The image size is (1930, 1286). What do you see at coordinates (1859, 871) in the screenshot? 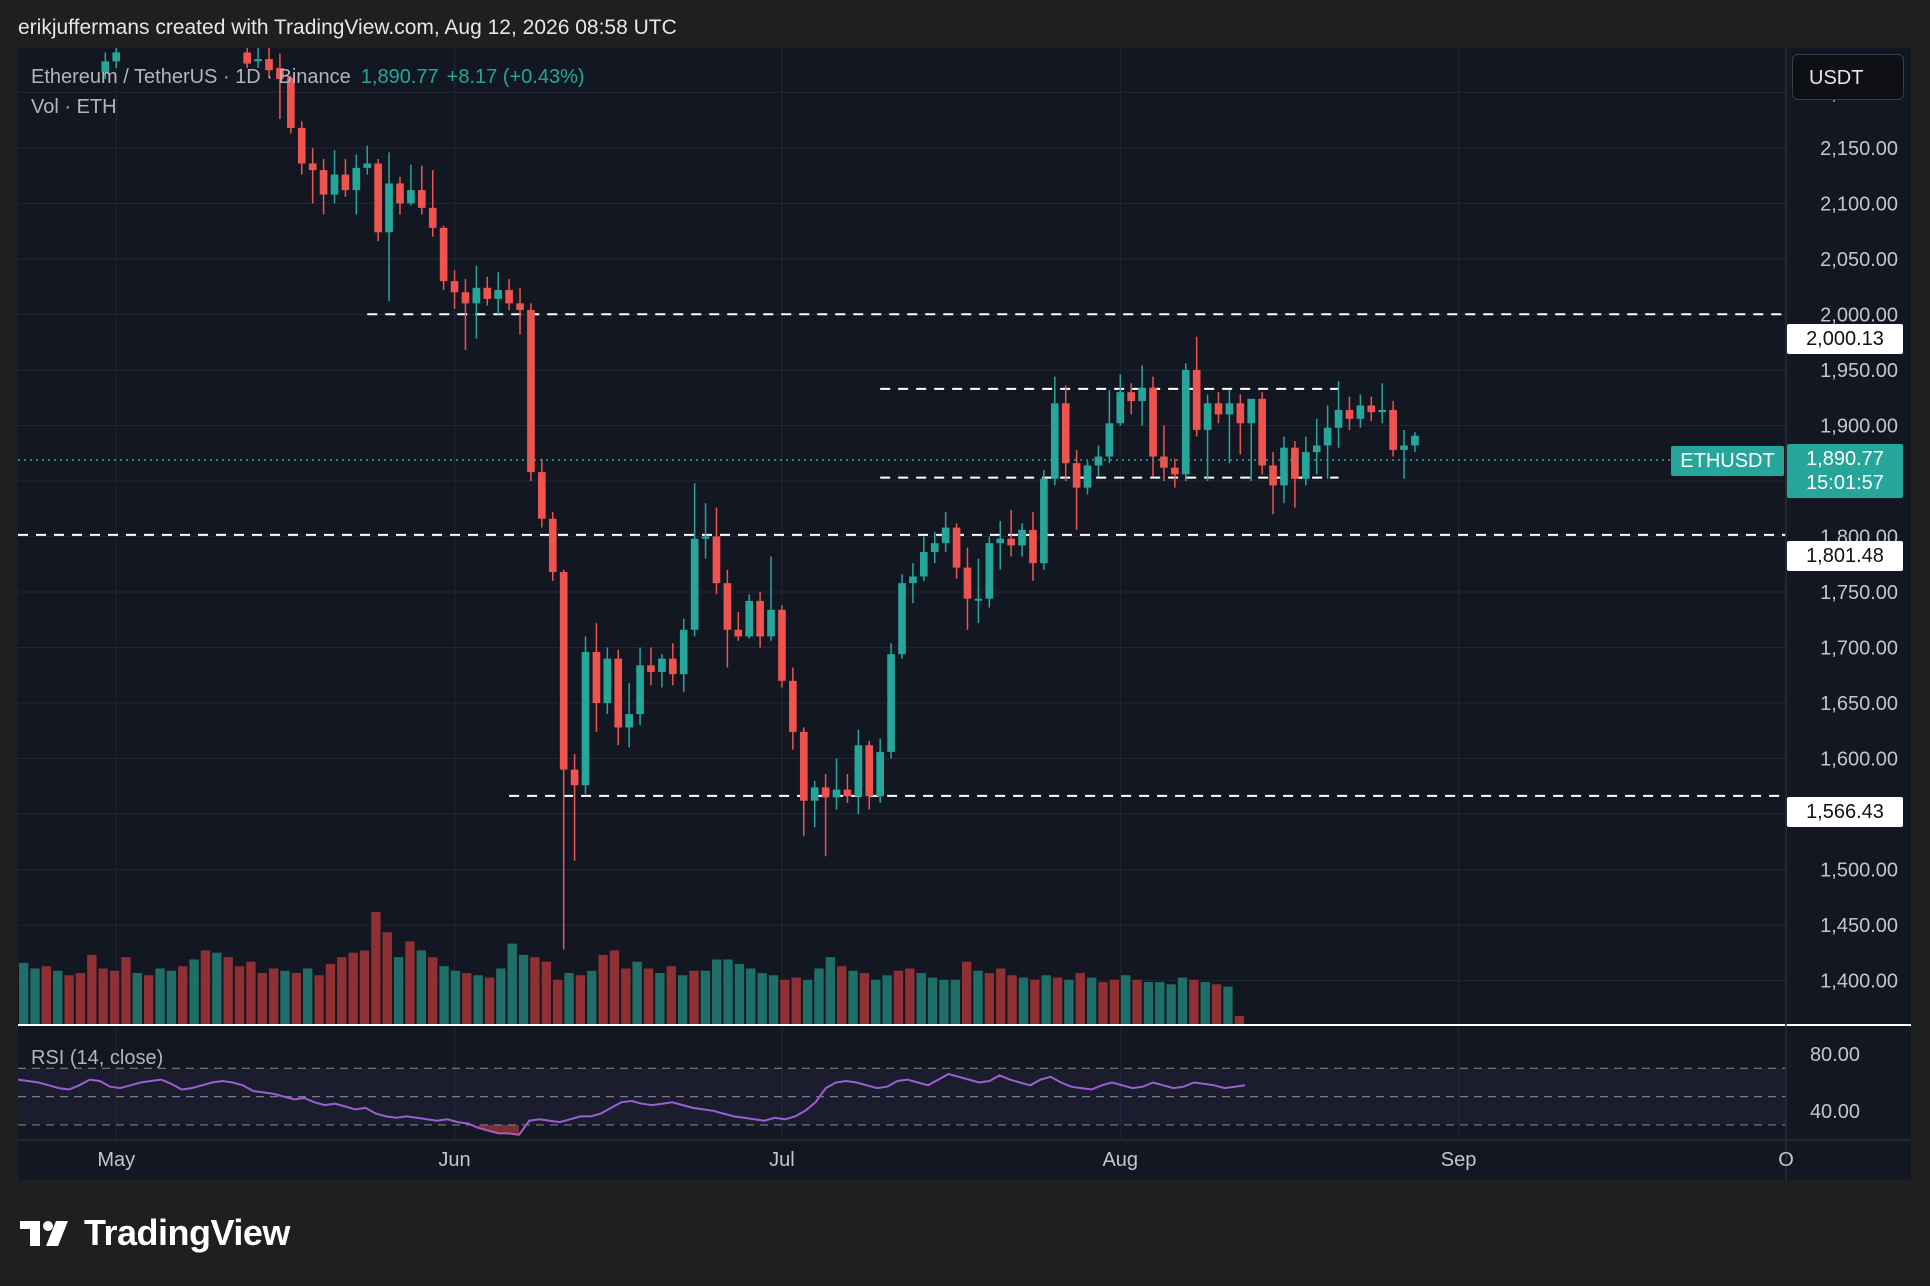
I see `price-tick-label: 1,500.00` at bounding box center [1859, 871].